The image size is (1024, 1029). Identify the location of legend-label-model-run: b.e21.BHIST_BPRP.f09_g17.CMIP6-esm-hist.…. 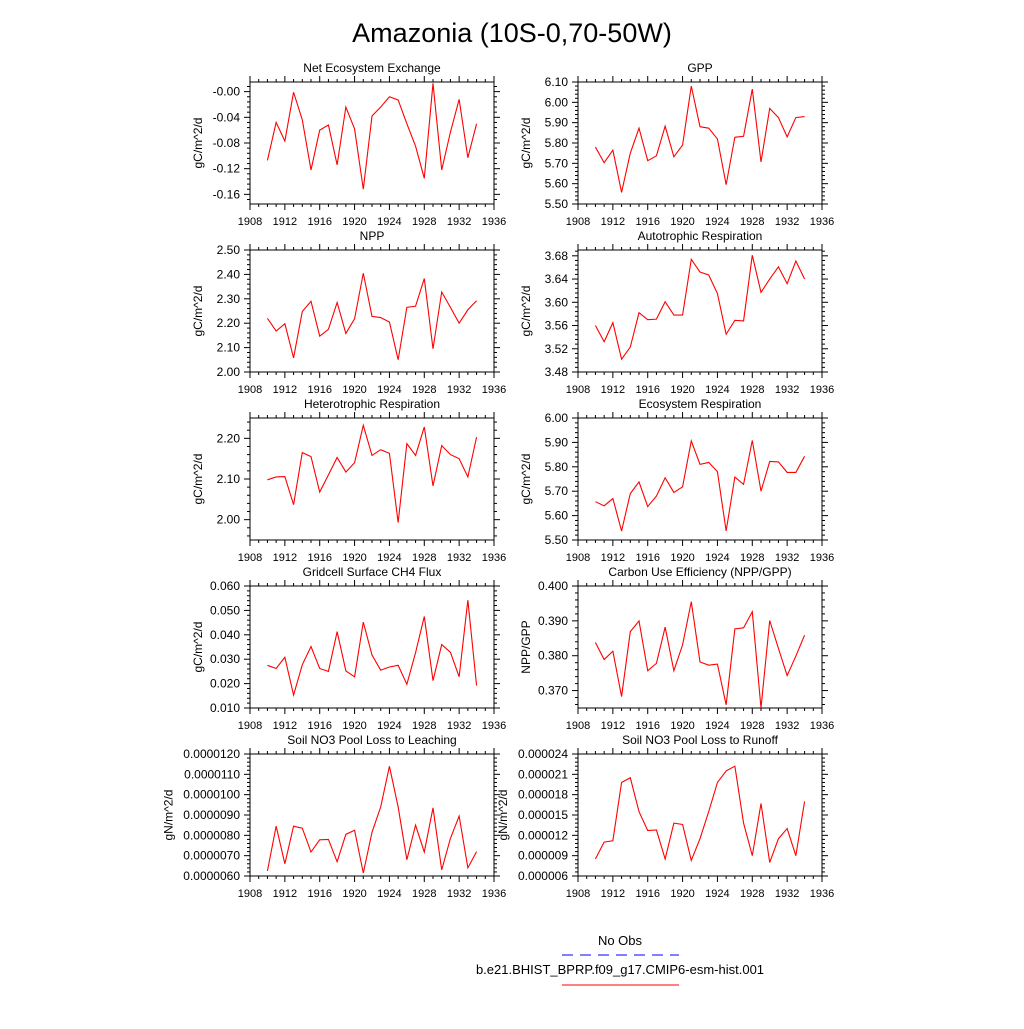
(620, 969).